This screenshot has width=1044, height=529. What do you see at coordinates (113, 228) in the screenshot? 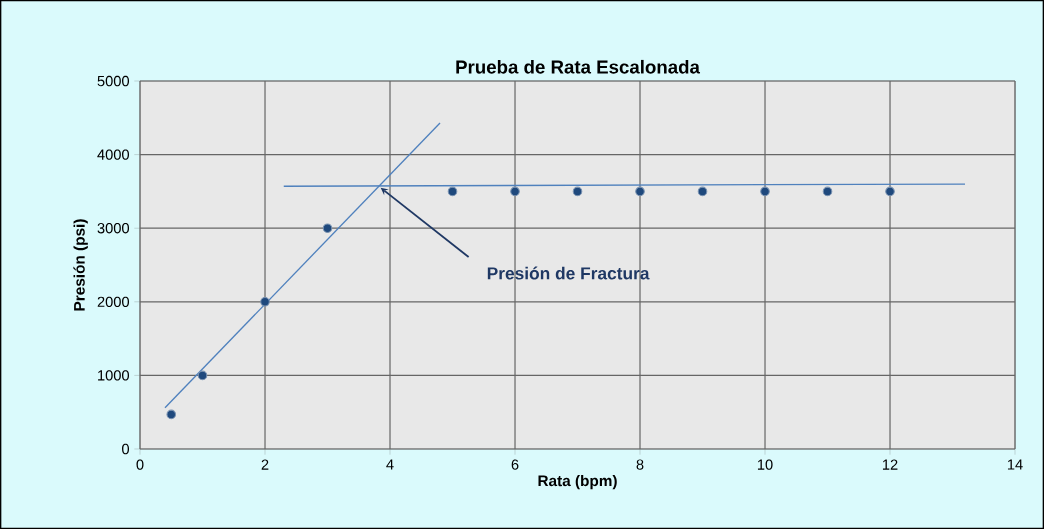
I see `y-tick-label: 3000` at bounding box center [113, 228].